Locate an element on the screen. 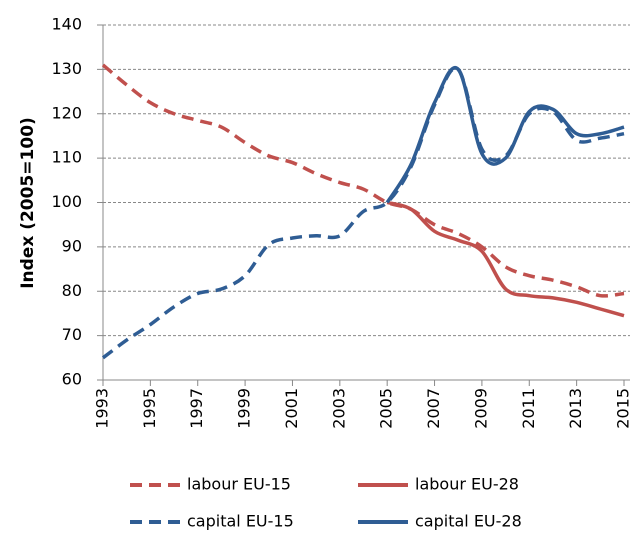 The height and width of the screenshot is (533, 632). x-tick-label: 2001 is located at coordinates (291, 408).